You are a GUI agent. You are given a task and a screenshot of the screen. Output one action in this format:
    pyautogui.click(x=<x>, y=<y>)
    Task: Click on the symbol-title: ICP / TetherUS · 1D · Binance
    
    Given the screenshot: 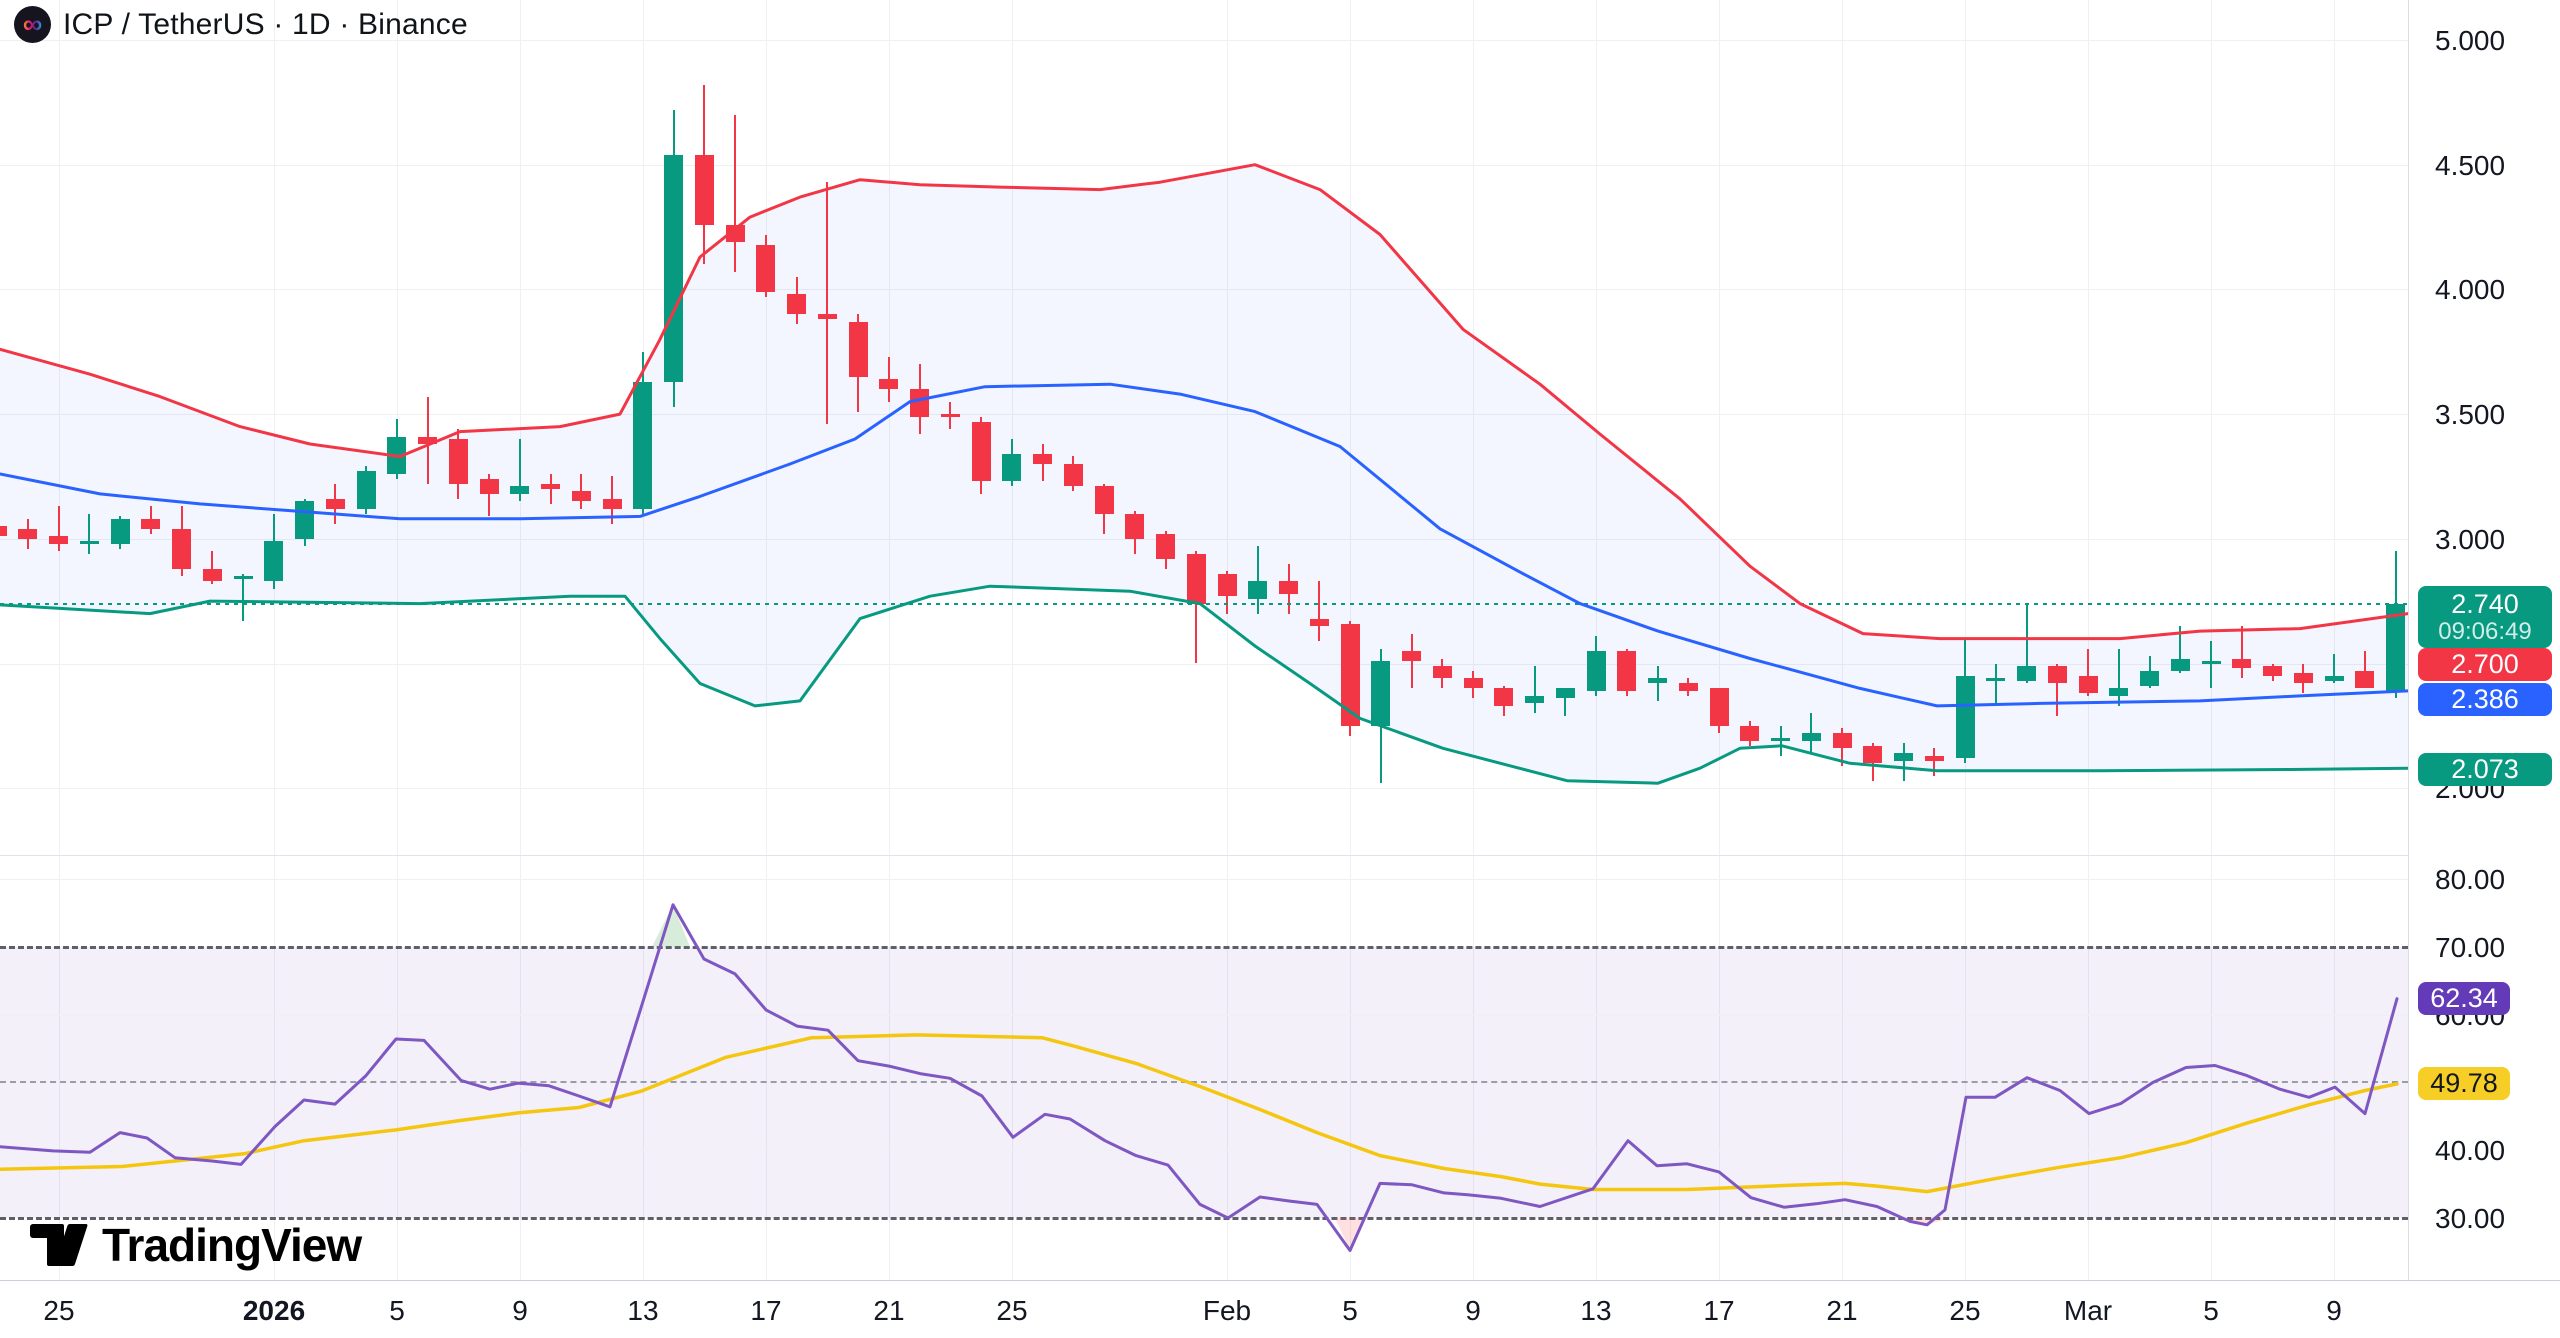 What is the action you would take?
    pyautogui.click(x=265, y=24)
    